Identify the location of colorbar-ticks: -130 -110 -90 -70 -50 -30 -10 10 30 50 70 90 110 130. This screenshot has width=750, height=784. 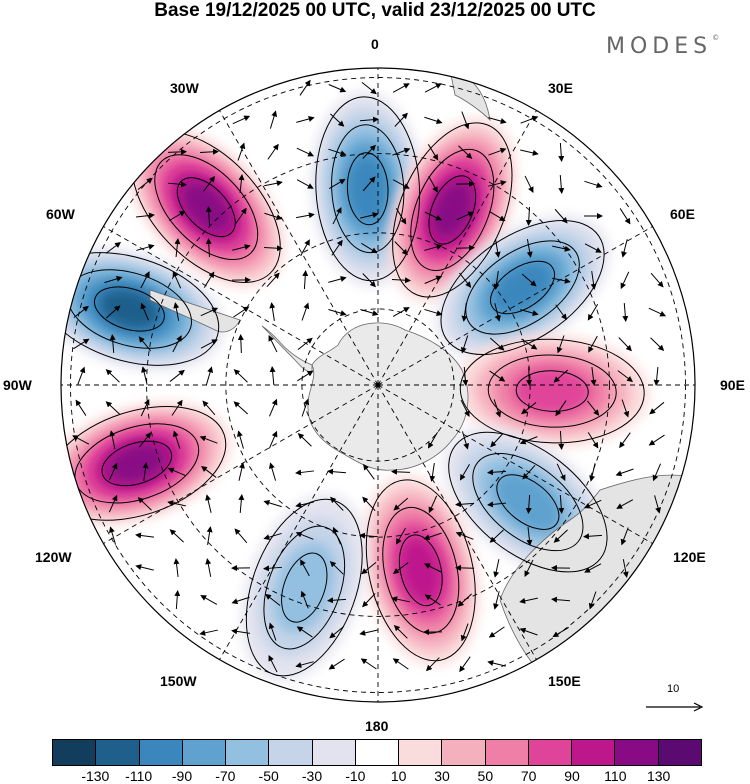
(377, 775).